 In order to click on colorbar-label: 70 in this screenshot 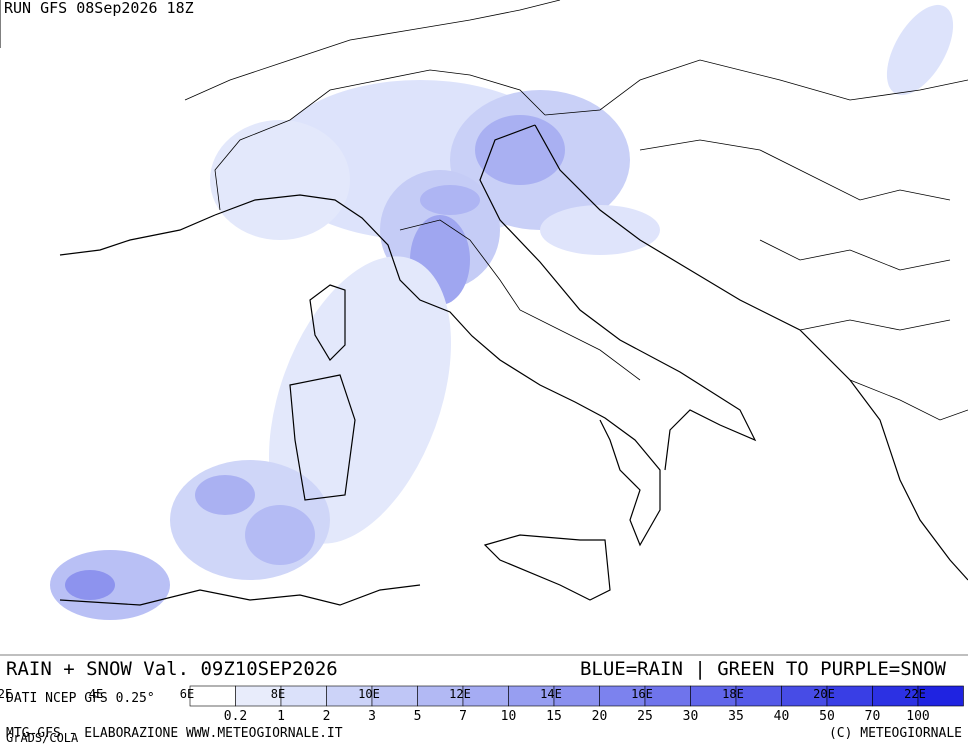, I will do `click(873, 716)`.